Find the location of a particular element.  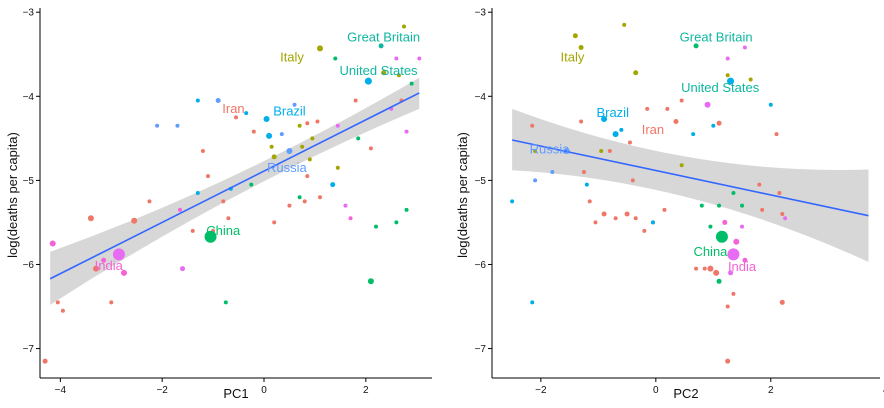

right-y-tick-label: −4 is located at coordinates (481, 97).